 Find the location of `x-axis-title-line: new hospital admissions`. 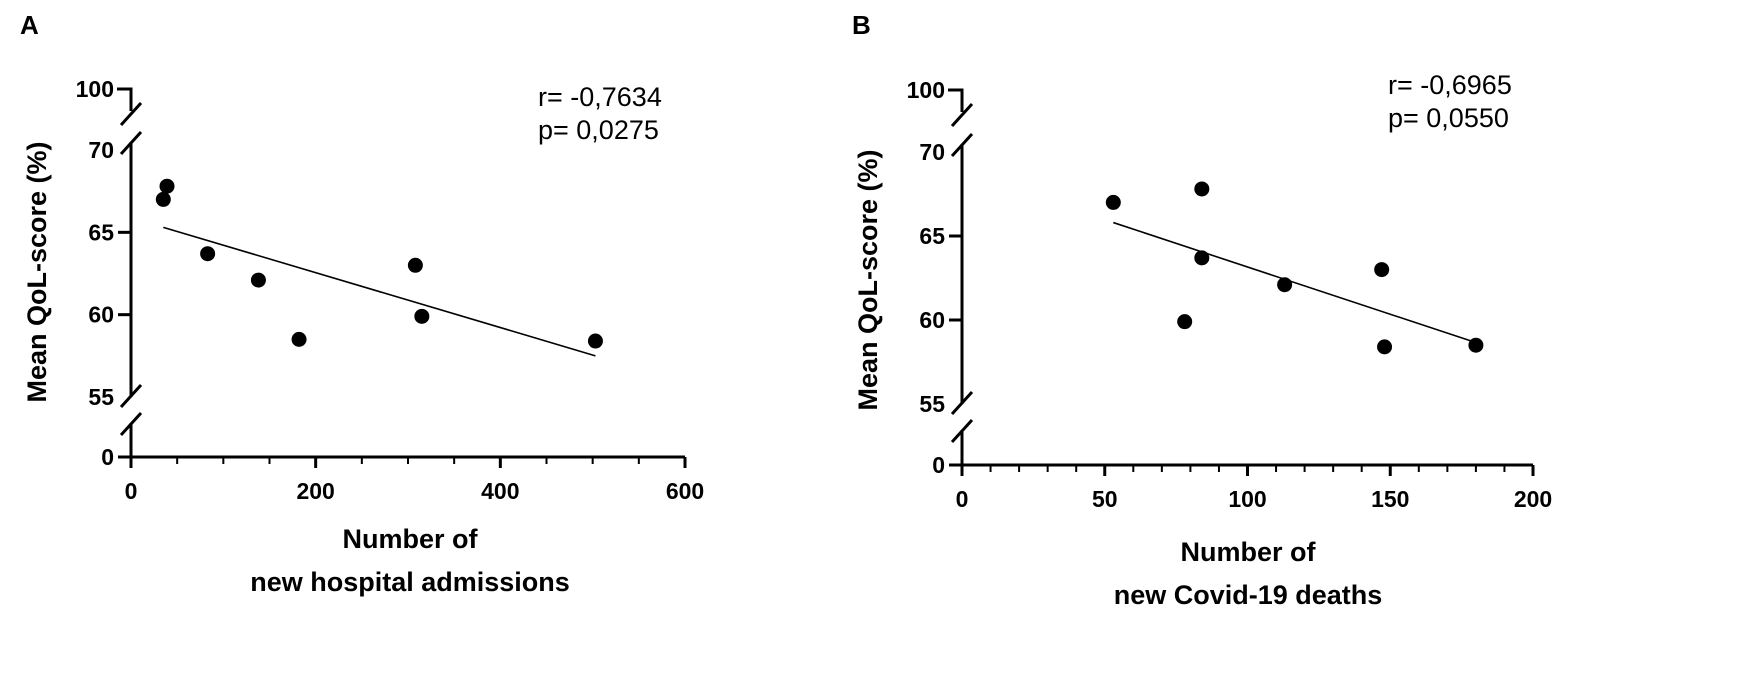

x-axis-title-line: new hospital admissions is located at coordinates (410, 582).